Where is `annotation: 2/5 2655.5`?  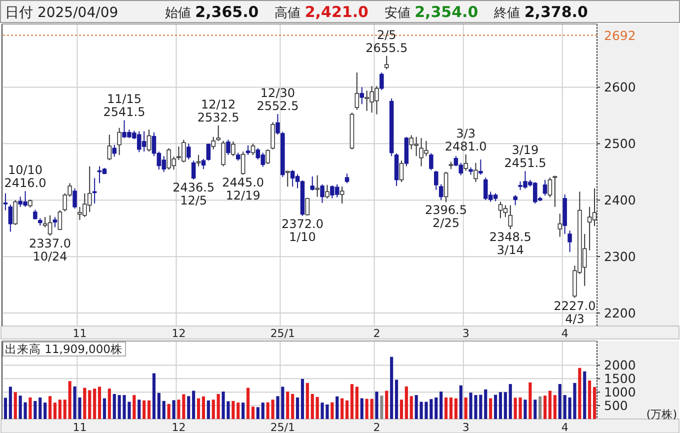 annotation: 2/5 2655.5 is located at coordinates (387, 41).